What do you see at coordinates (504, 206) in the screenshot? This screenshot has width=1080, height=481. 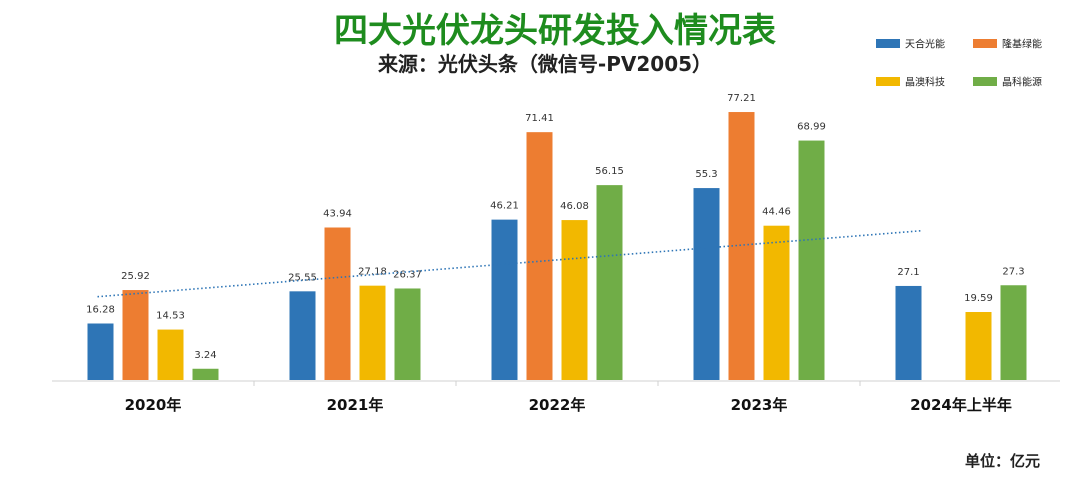 I see `data-label: 46.21` at bounding box center [504, 206].